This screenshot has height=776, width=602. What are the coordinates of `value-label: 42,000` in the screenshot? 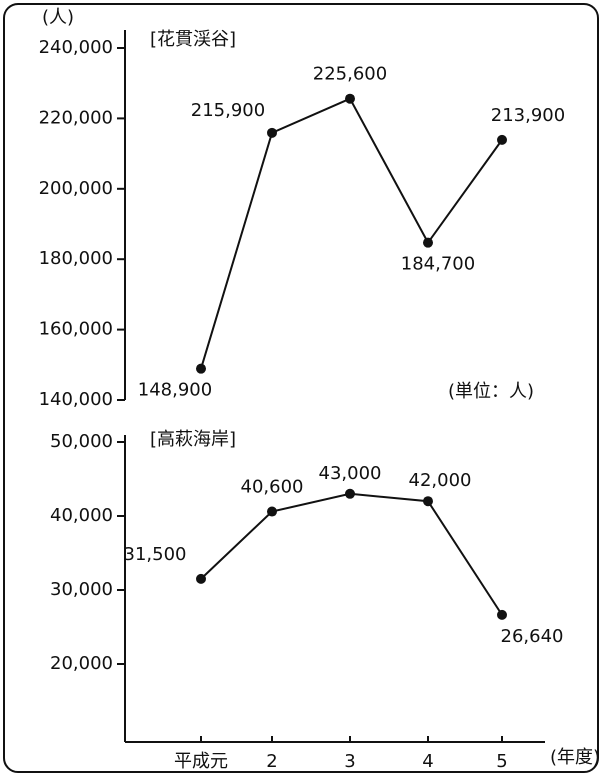 It's located at (440, 480).